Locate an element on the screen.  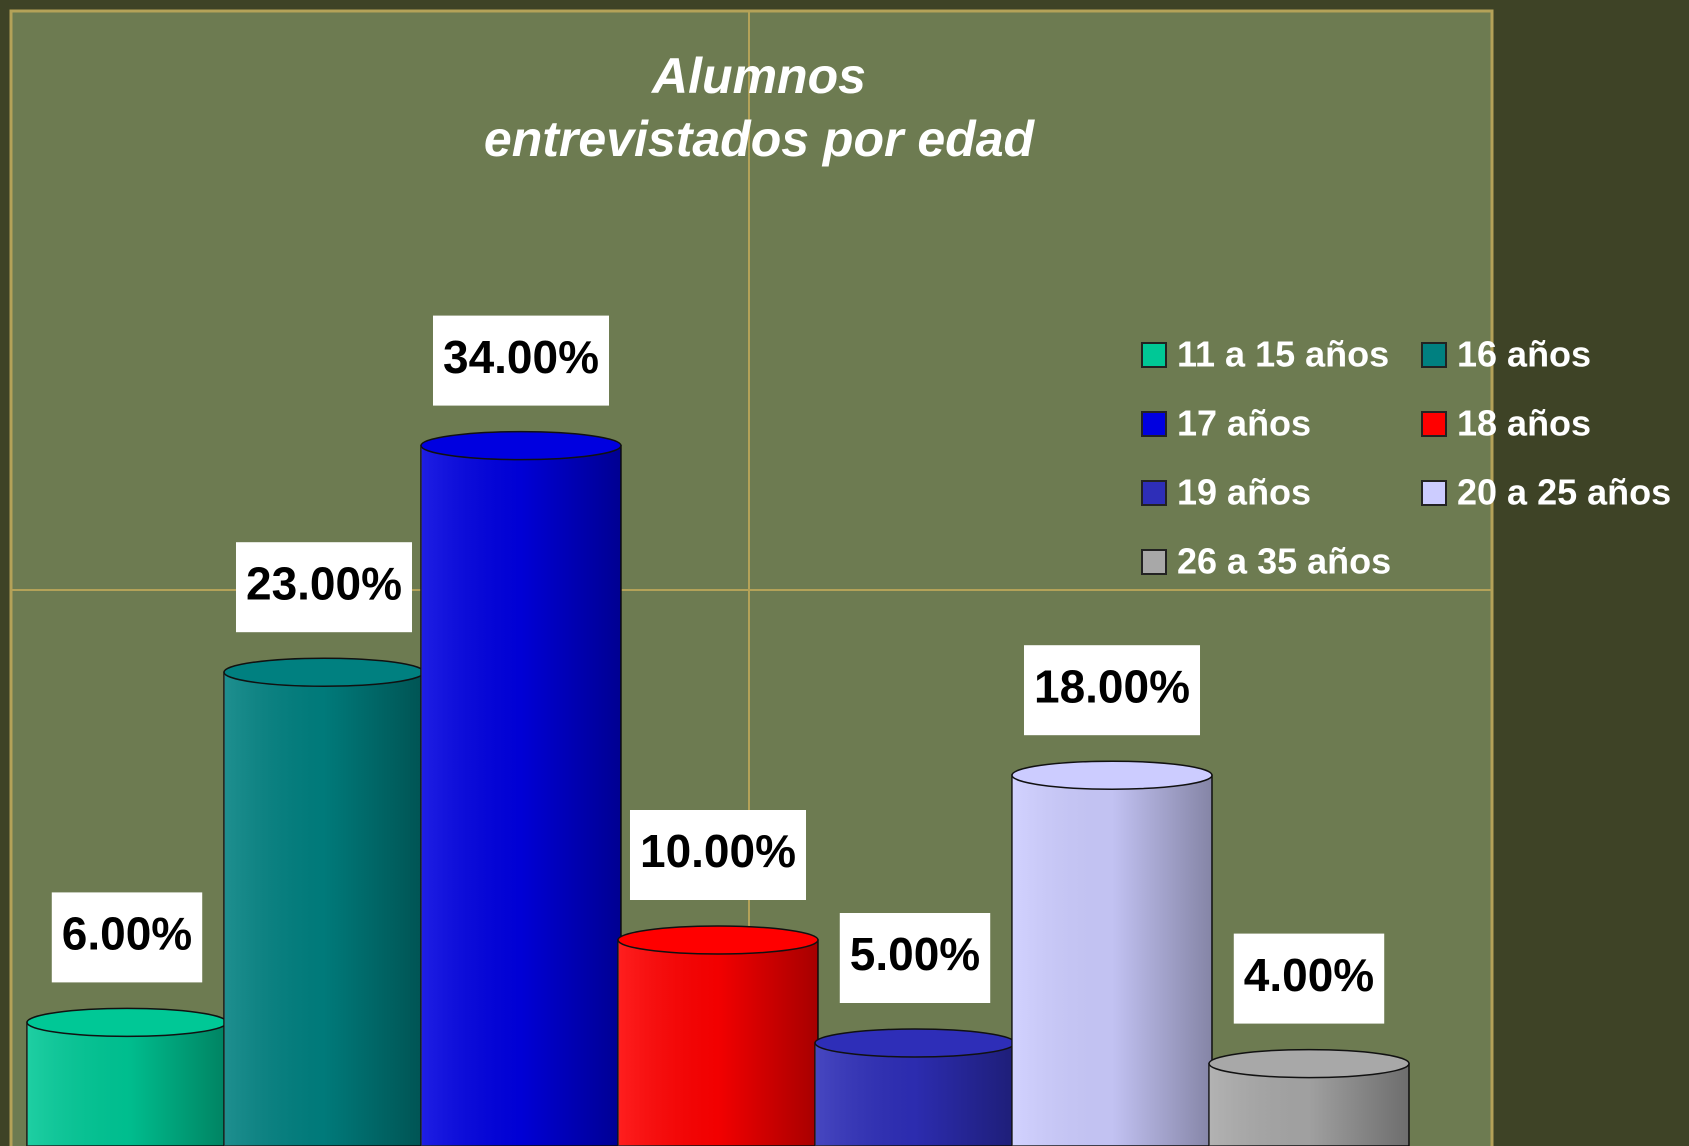
chart-title: Alumnos is located at coordinates (758, 76).